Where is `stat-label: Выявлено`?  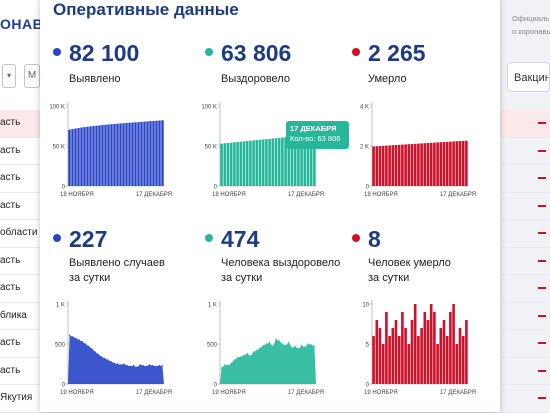 stat-label: Выявлено is located at coordinates (95, 79).